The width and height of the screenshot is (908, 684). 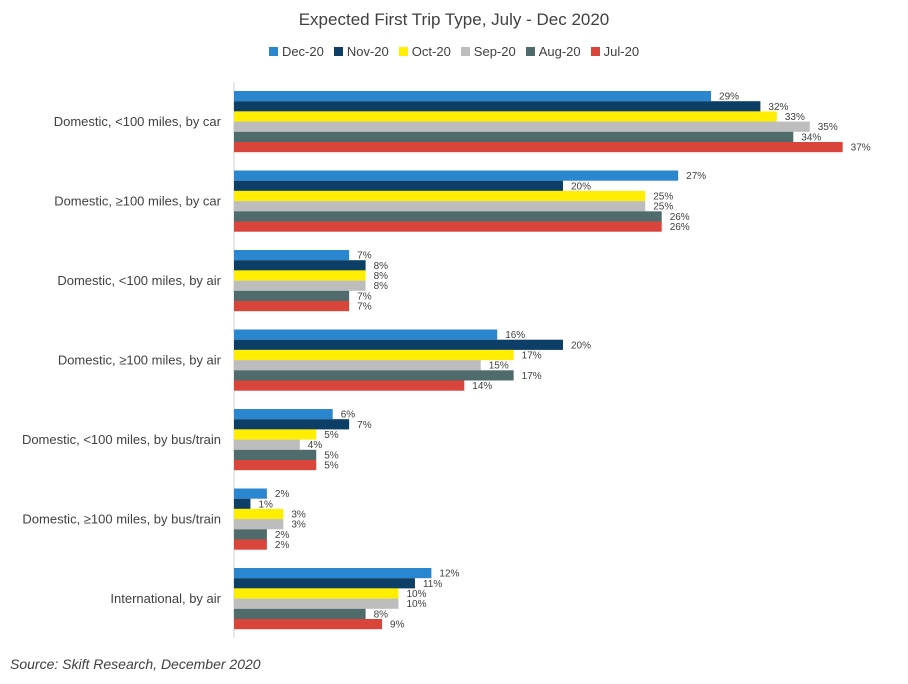 I want to click on data-label: 15%, so click(x=499, y=366).